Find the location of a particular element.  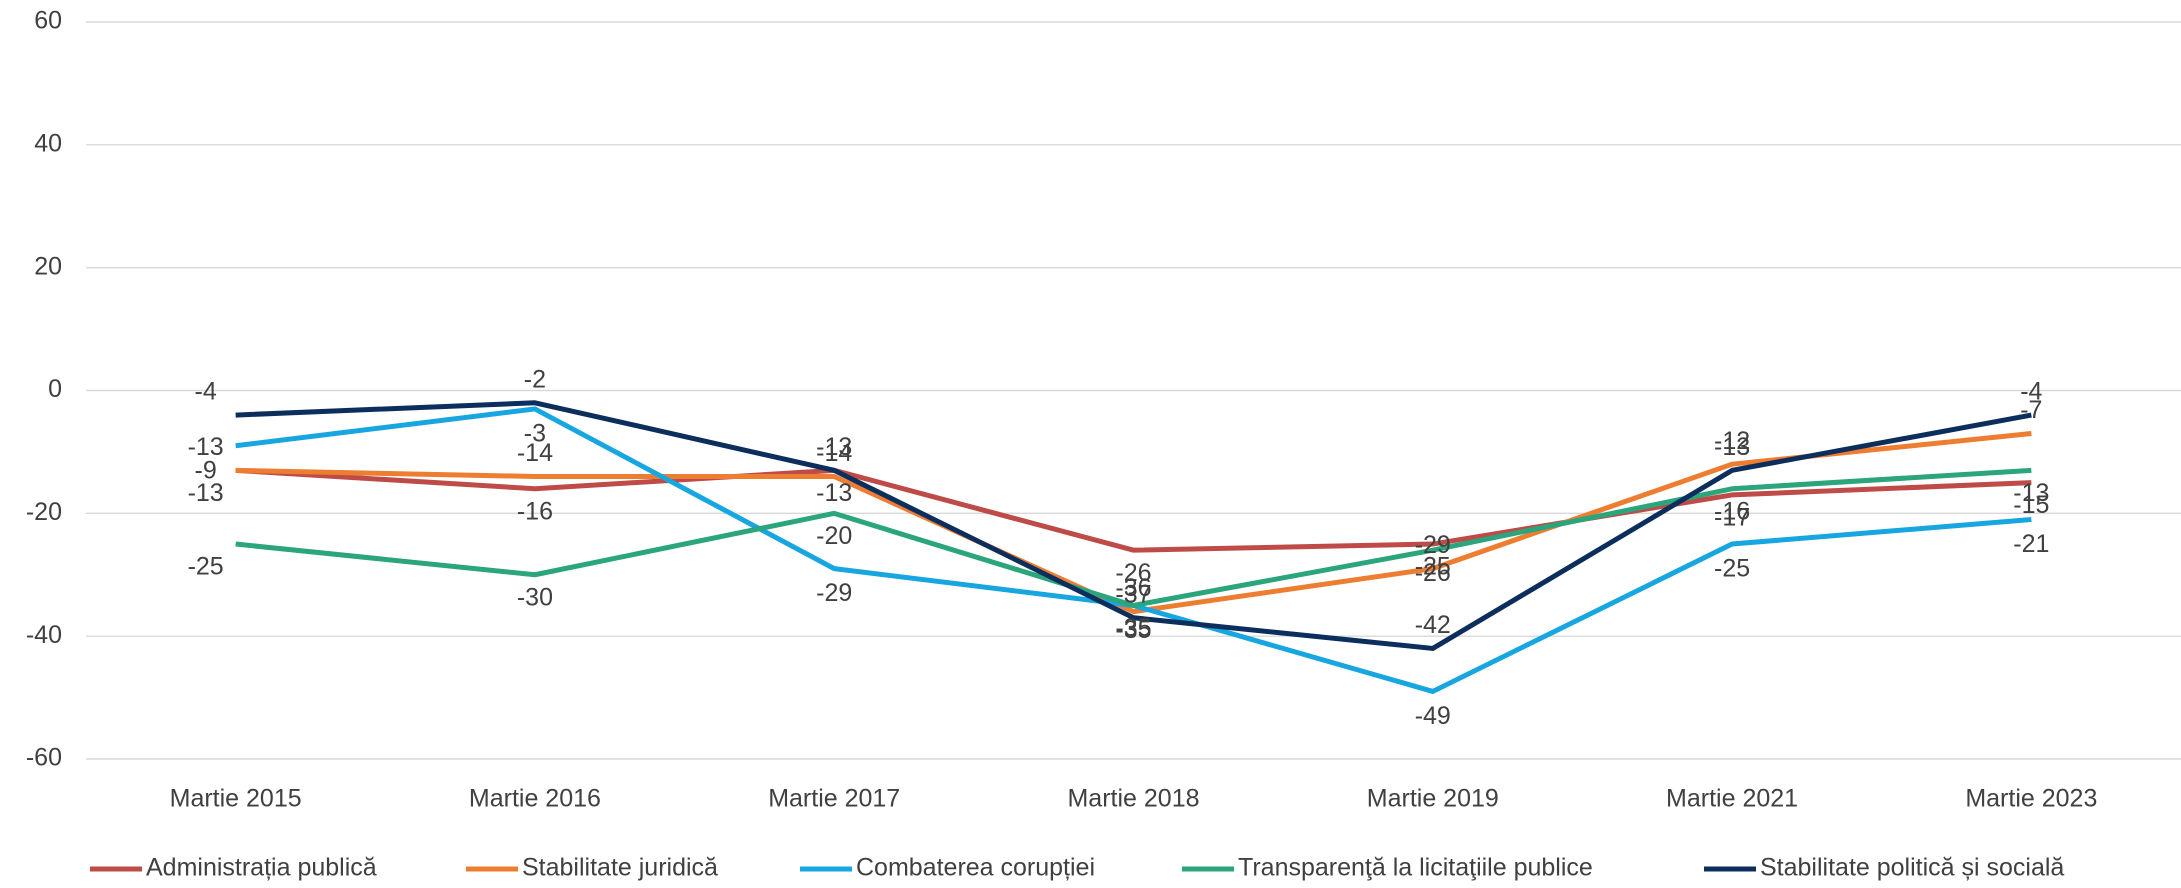

x-tick-label: Martie 2017 is located at coordinates (834, 799).